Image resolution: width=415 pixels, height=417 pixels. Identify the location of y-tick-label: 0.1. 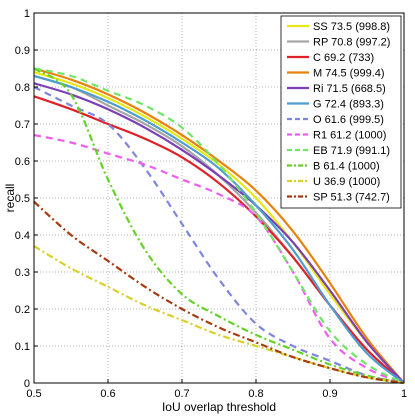
(22, 347).